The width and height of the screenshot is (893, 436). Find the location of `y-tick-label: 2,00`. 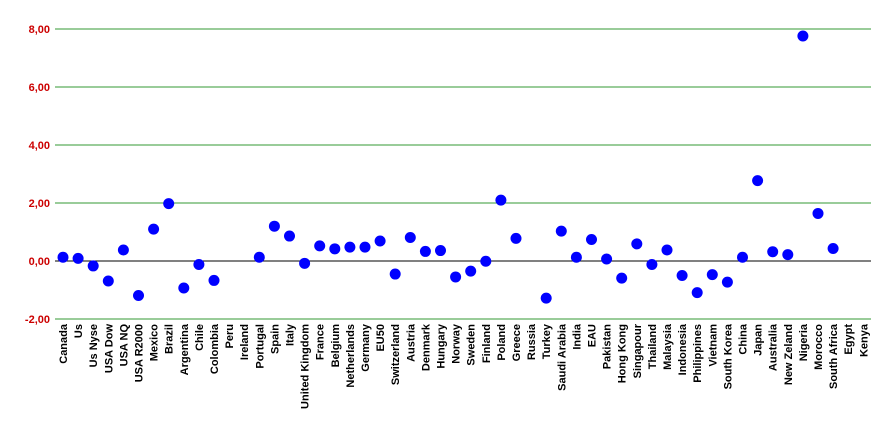

y-tick-label: 2,00 is located at coordinates (39, 204).